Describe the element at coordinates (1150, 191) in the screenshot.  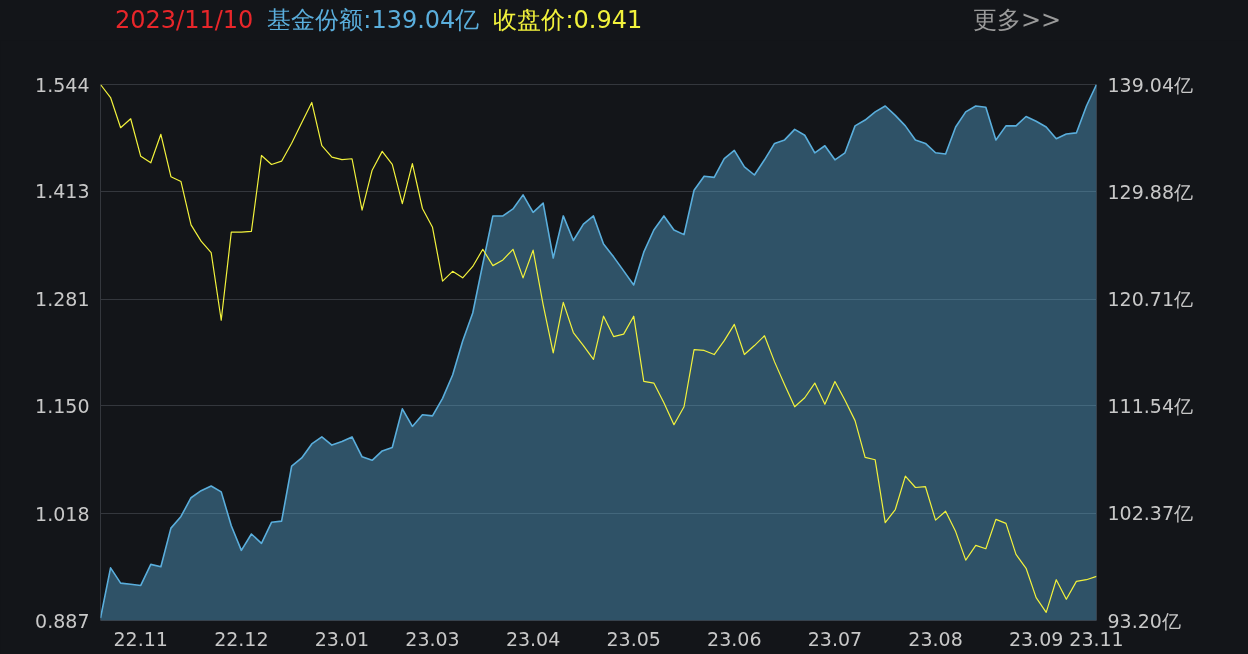
I see `y2-tick-label: 129.88亿` at that location.